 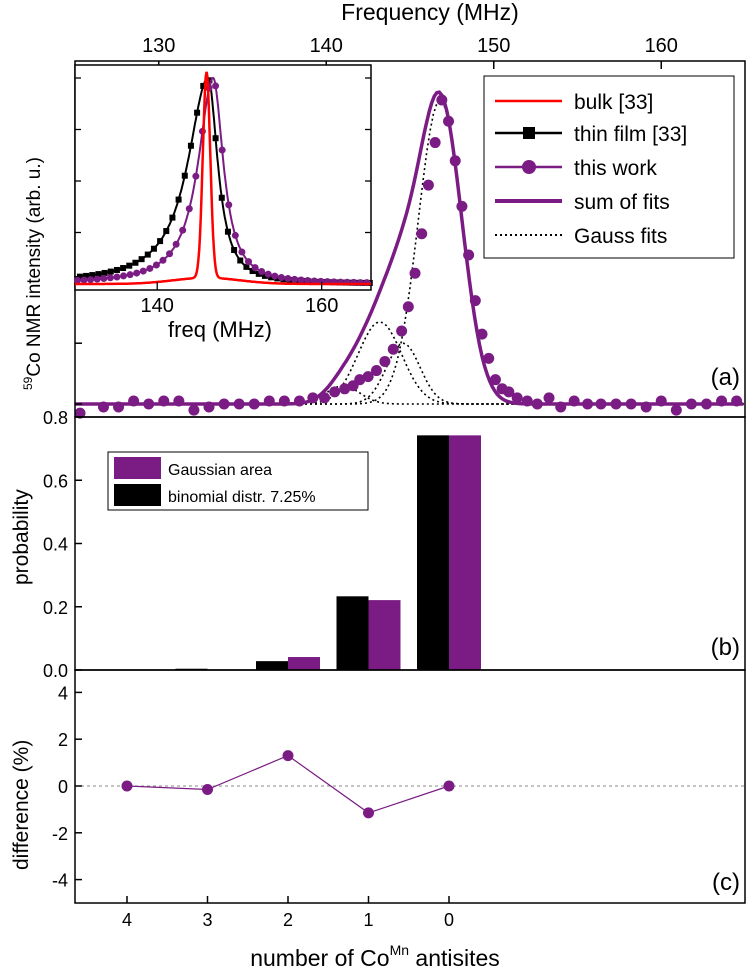 I want to click on panel-b-y-ticks: 0.0 0.2 0.4 0.6 0.8, so click(x=62, y=544).